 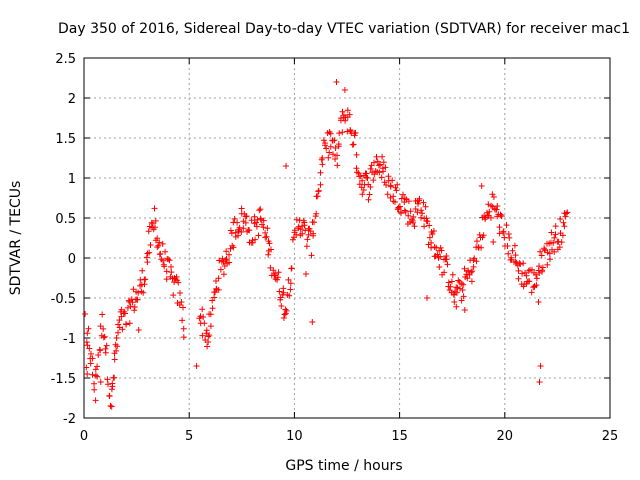 I want to click on x-tick-label: 20, so click(x=505, y=436).